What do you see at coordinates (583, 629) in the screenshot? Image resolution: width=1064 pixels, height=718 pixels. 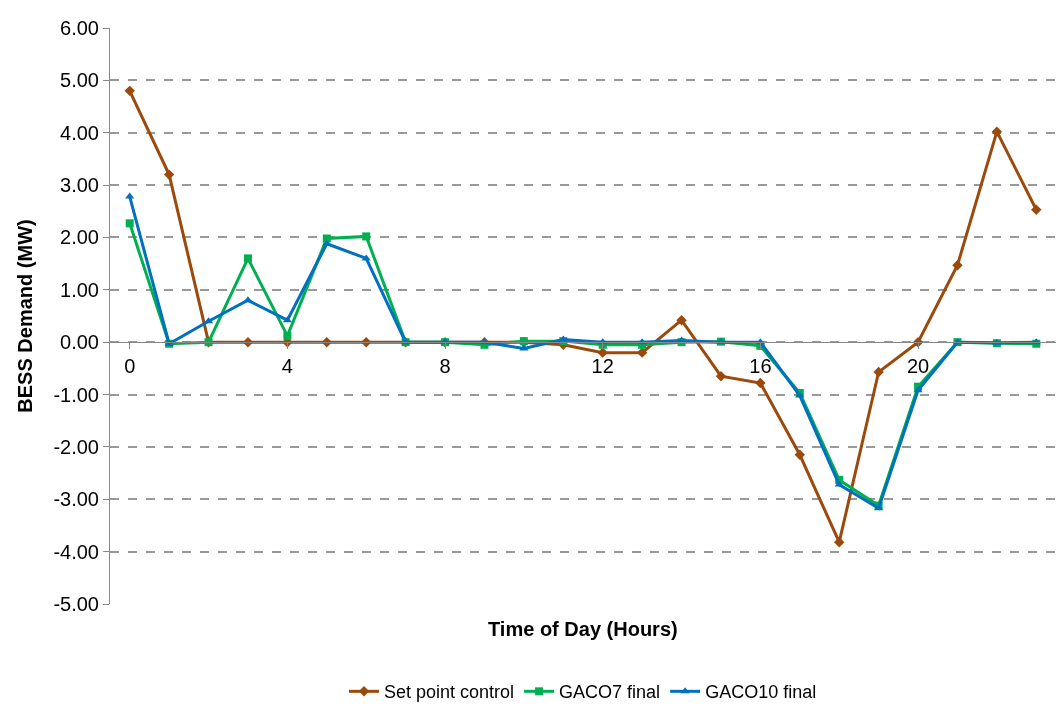 I see `x-axis-title: Time of Day (Hours)` at bounding box center [583, 629].